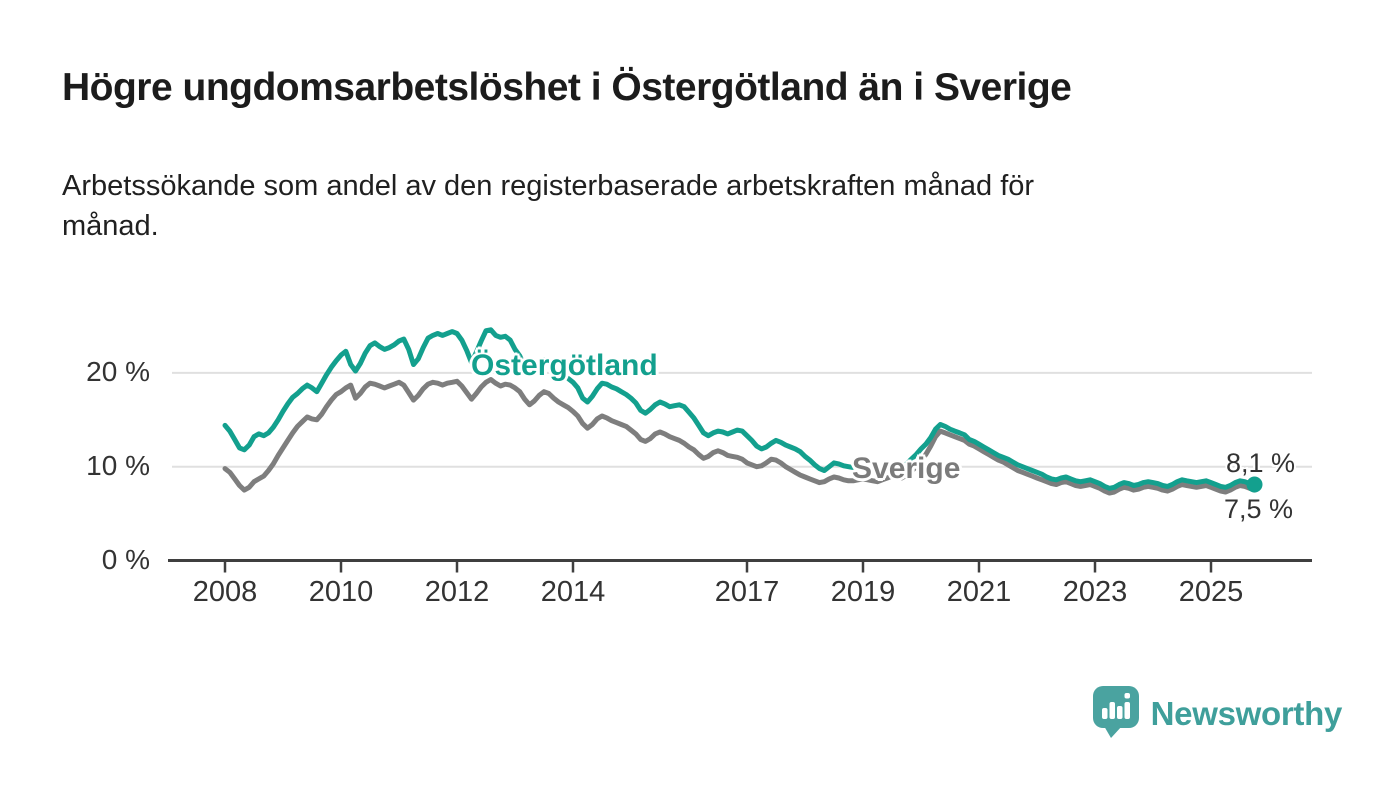 The width and height of the screenshot is (1400, 794). What do you see at coordinates (110, 226) in the screenshot?
I see `subtitle-line-2: månad.` at bounding box center [110, 226].